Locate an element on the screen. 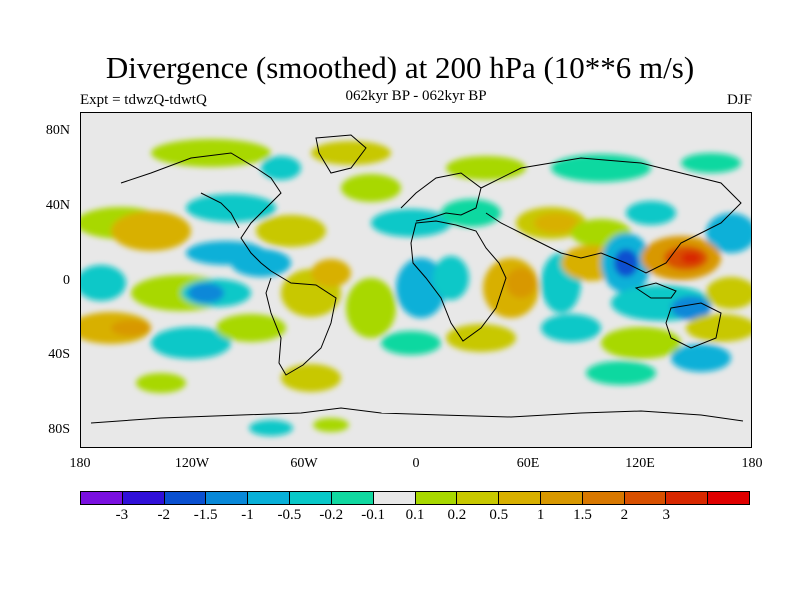  color-legend-bar is located at coordinates (415, 498).